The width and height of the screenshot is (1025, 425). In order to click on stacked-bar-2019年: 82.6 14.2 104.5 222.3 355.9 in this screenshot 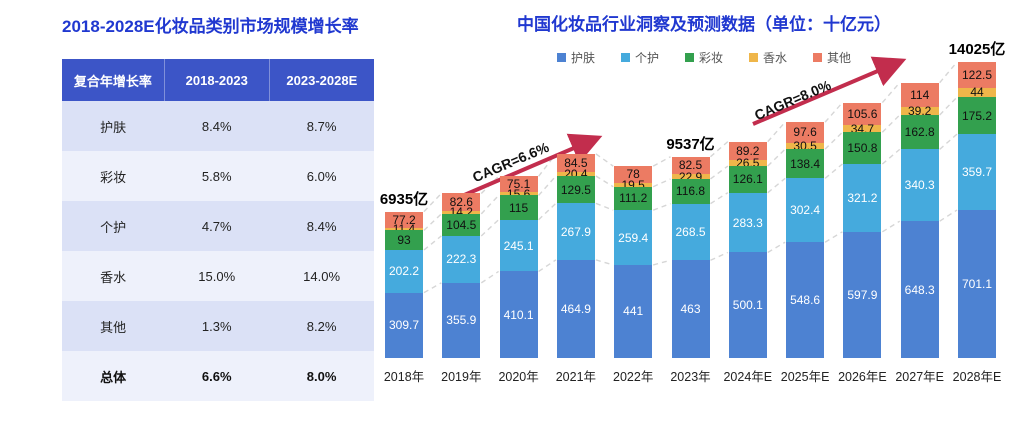, I will do `click(461, 275)`.